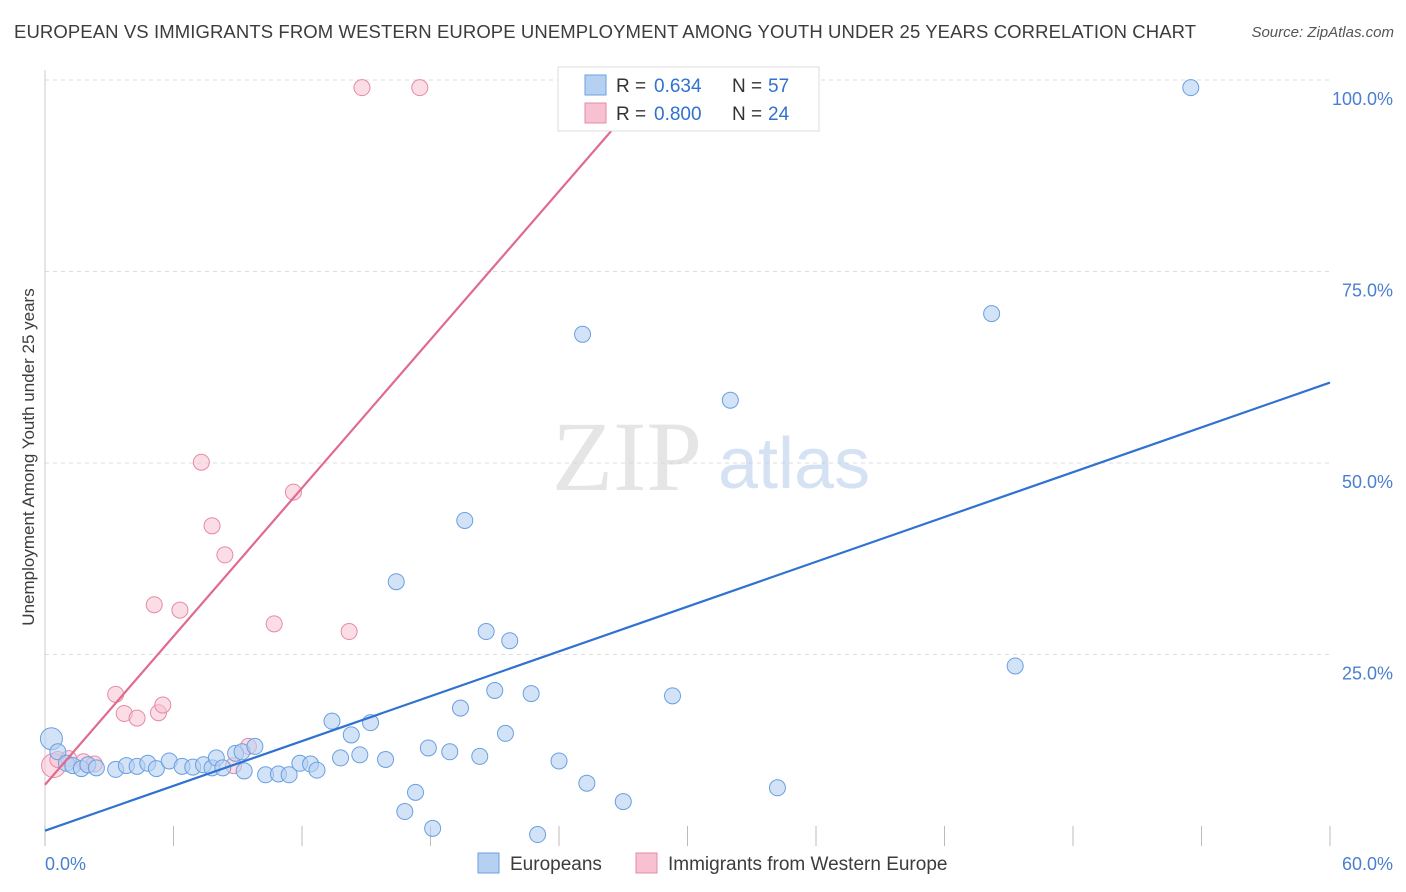 The width and height of the screenshot is (1406, 892). Describe the element at coordinates (595, 113) in the screenshot. I see `legend-swatch-immigrants` at that location.